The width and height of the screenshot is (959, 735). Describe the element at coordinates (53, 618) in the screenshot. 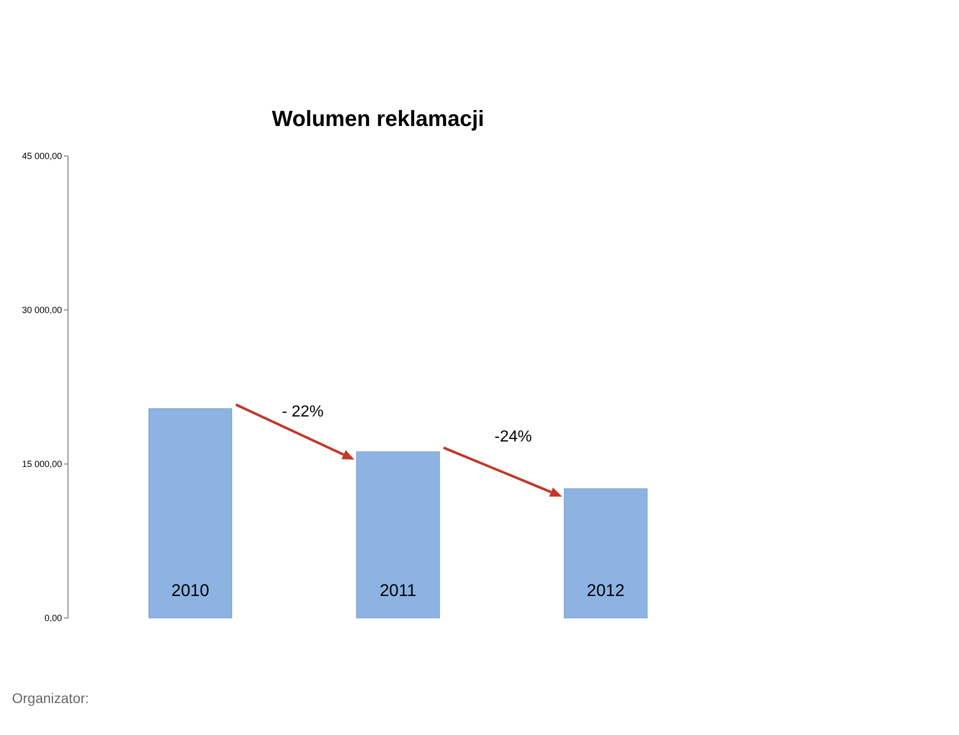

I see `y-tick-label: 0,00` at that location.